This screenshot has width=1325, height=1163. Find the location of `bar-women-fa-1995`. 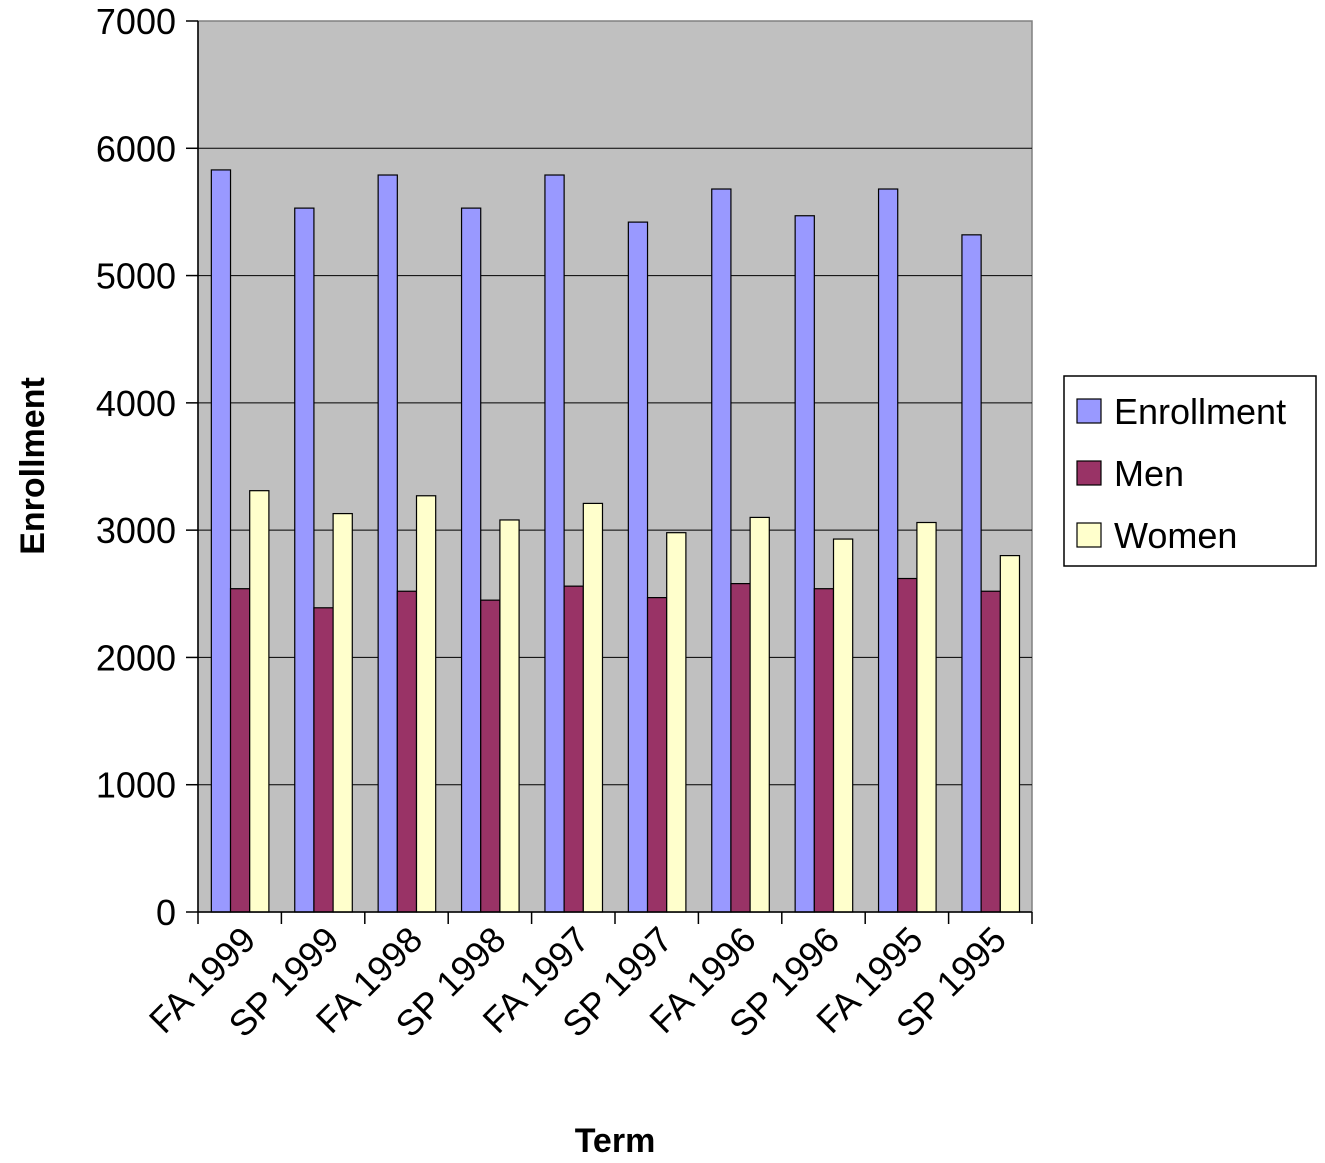

bar-women-fa-1995 is located at coordinates (926, 717).